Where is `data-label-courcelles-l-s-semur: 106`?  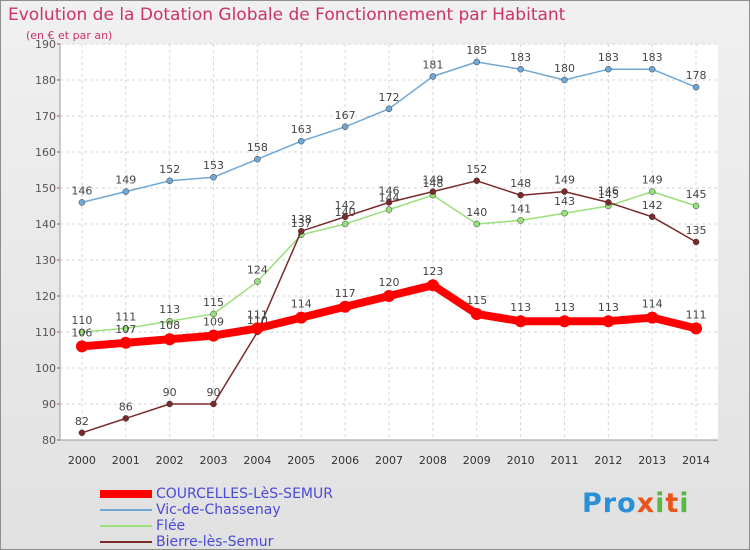 data-label-courcelles-l-s-semur: 106 is located at coordinates (81, 332).